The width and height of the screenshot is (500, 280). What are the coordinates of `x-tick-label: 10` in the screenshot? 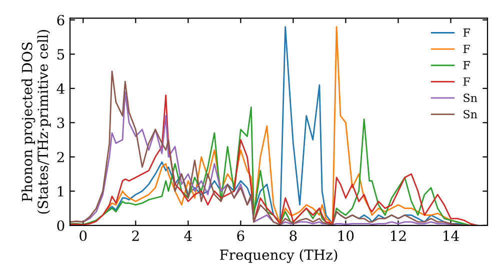 It's located at (346, 236).